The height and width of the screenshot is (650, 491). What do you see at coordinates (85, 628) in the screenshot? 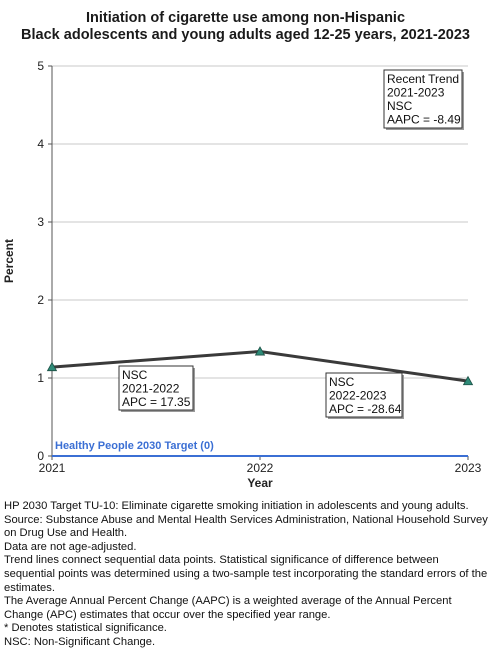
I see `footnote-significance: * Denotes statistical significance.` at bounding box center [85, 628].